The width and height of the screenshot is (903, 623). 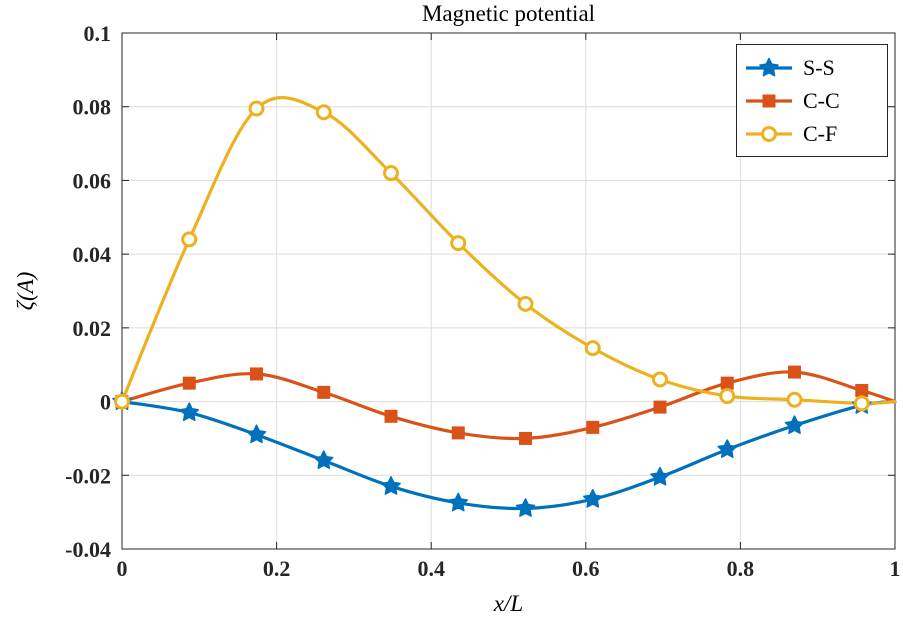 What do you see at coordinates (92, 107) in the screenshot?
I see `y-tick-label: 0.08` at bounding box center [92, 107].